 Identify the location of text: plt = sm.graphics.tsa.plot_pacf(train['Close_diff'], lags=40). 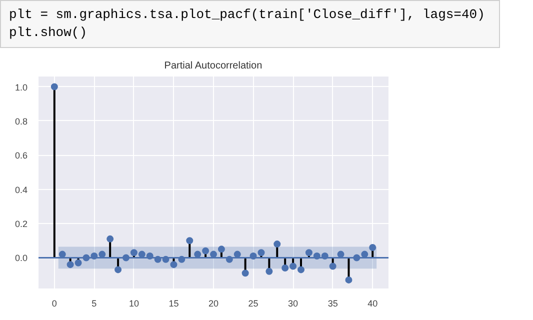
(247, 14).